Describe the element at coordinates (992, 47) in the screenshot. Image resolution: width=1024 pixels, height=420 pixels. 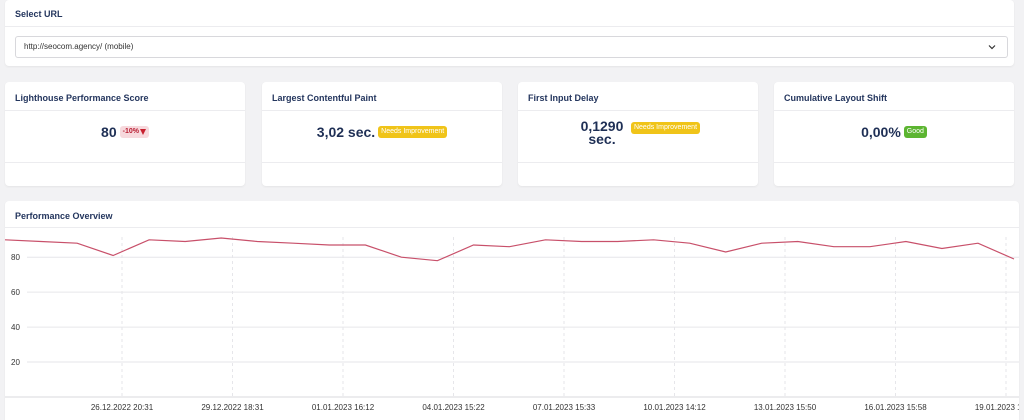
I see `chevron-down-icon` at that location.